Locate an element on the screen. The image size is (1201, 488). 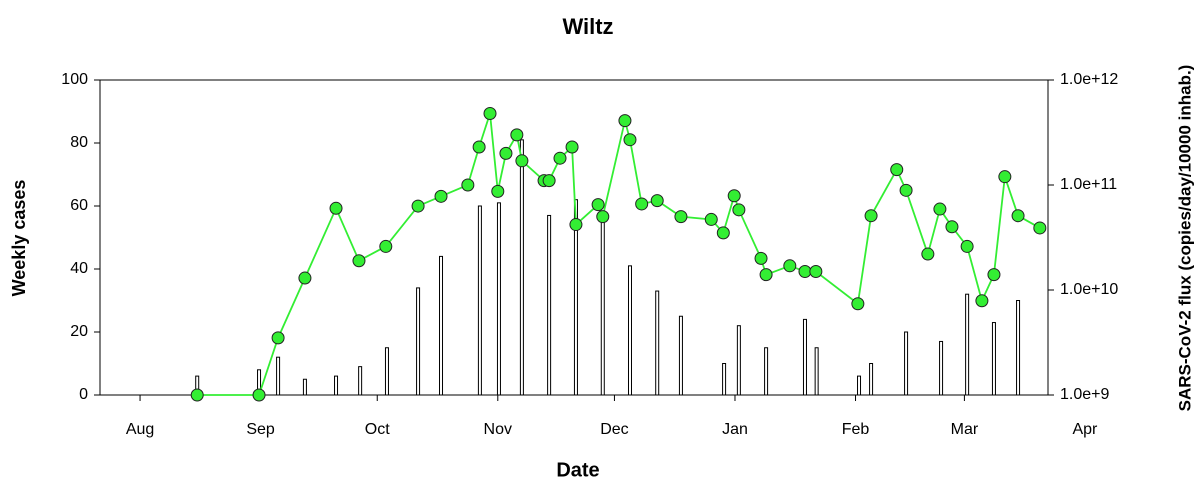
x-tick-label: Aug is located at coordinates (140, 429).